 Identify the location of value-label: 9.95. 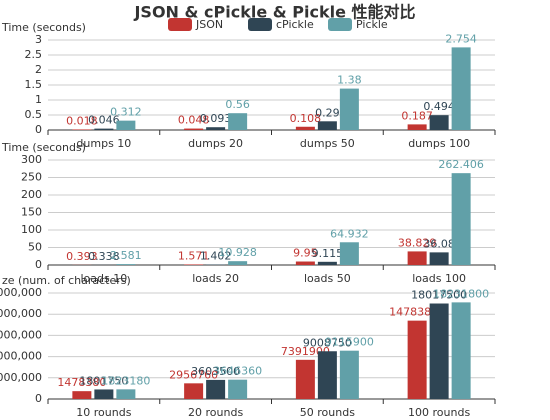
(305, 253).